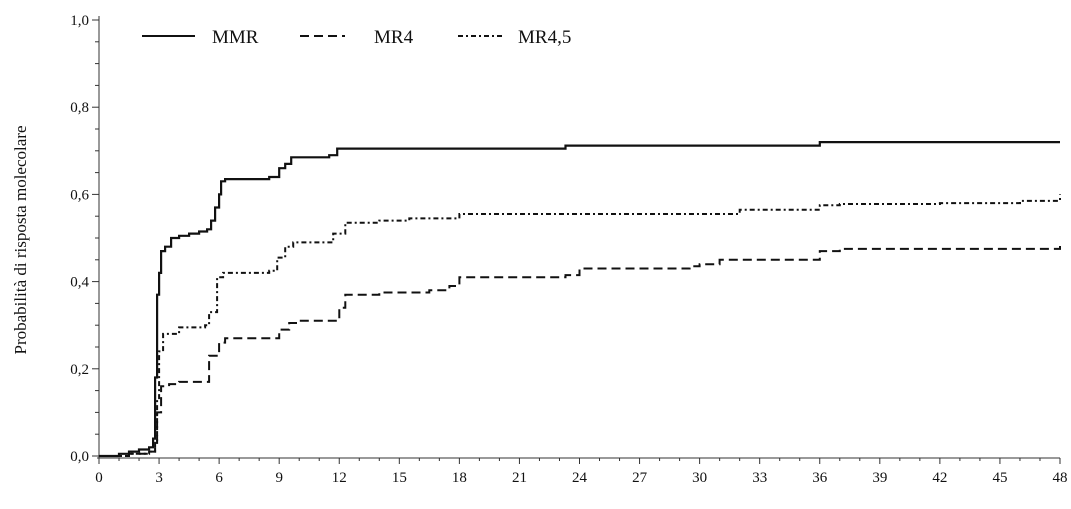  What do you see at coordinates (279, 478) in the screenshot?
I see `x-tick-label: 9` at bounding box center [279, 478].